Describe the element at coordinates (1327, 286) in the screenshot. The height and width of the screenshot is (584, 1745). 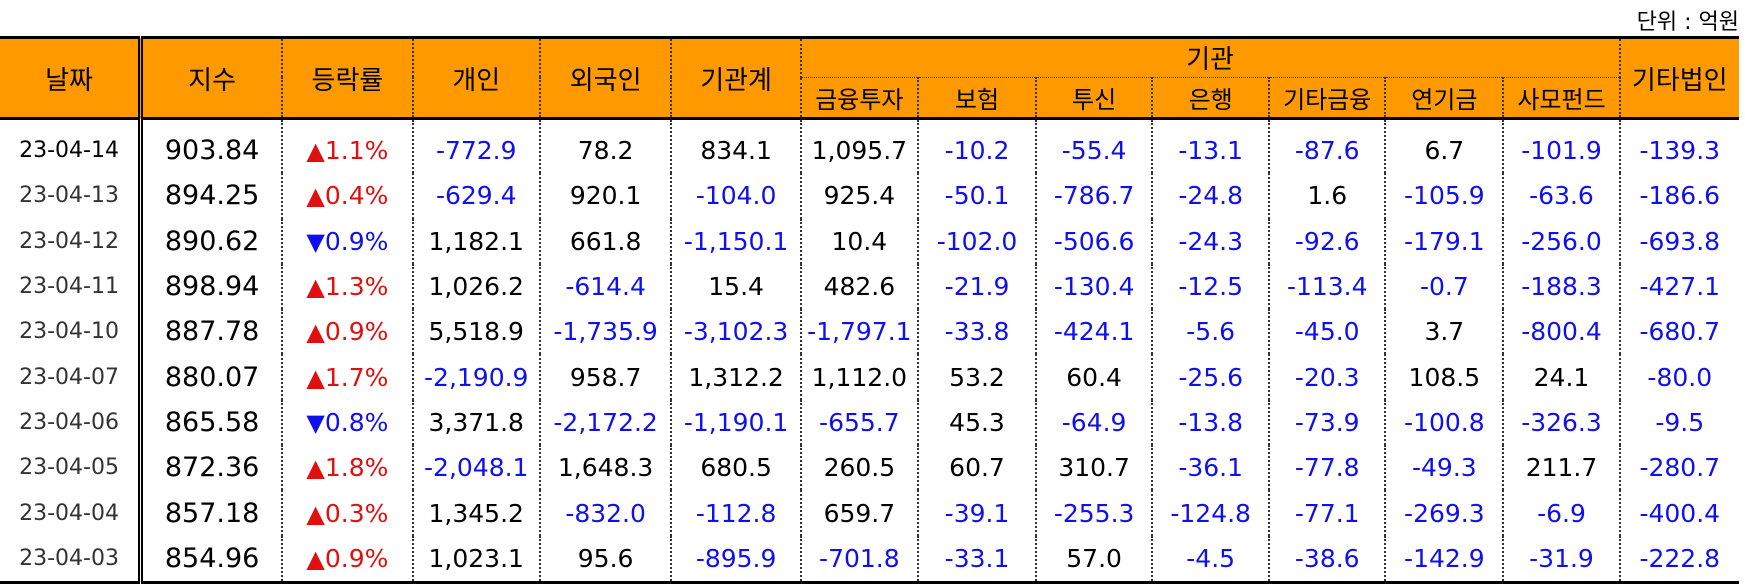
I see `other-finance-cell: -113.4` at that location.